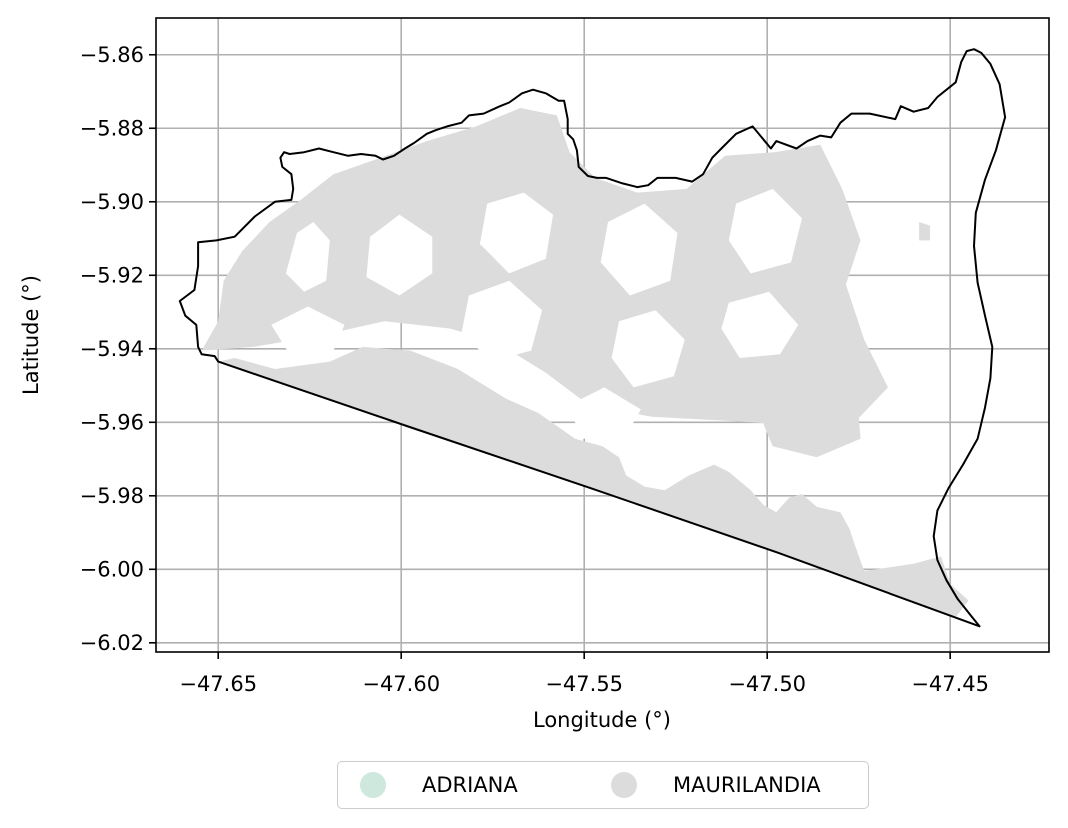  What do you see at coordinates (112, 202) in the screenshot?
I see `y-tick-label: −5.90` at bounding box center [112, 202].